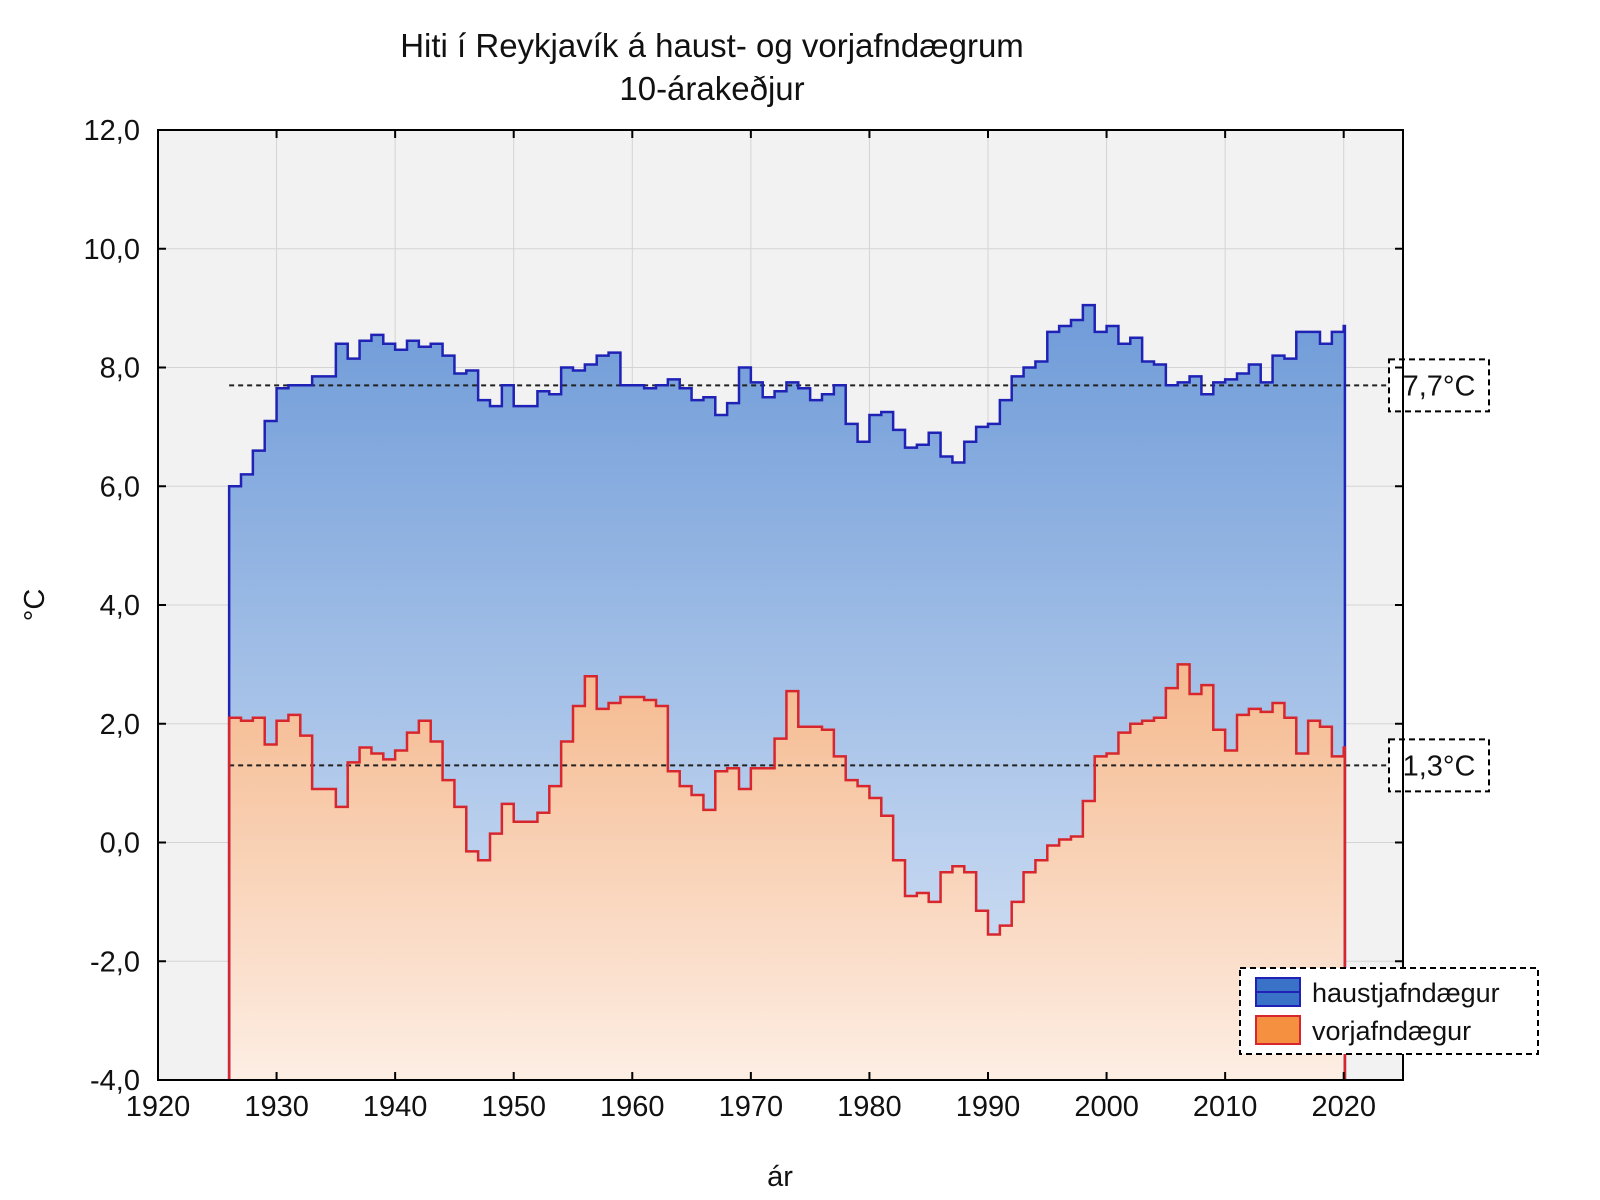 The height and width of the screenshot is (1200, 1600). What do you see at coordinates (1343, 1107) in the screenshot?
I see `x-tick-label-2020: 2020` at bounding box center [1343, 1107].